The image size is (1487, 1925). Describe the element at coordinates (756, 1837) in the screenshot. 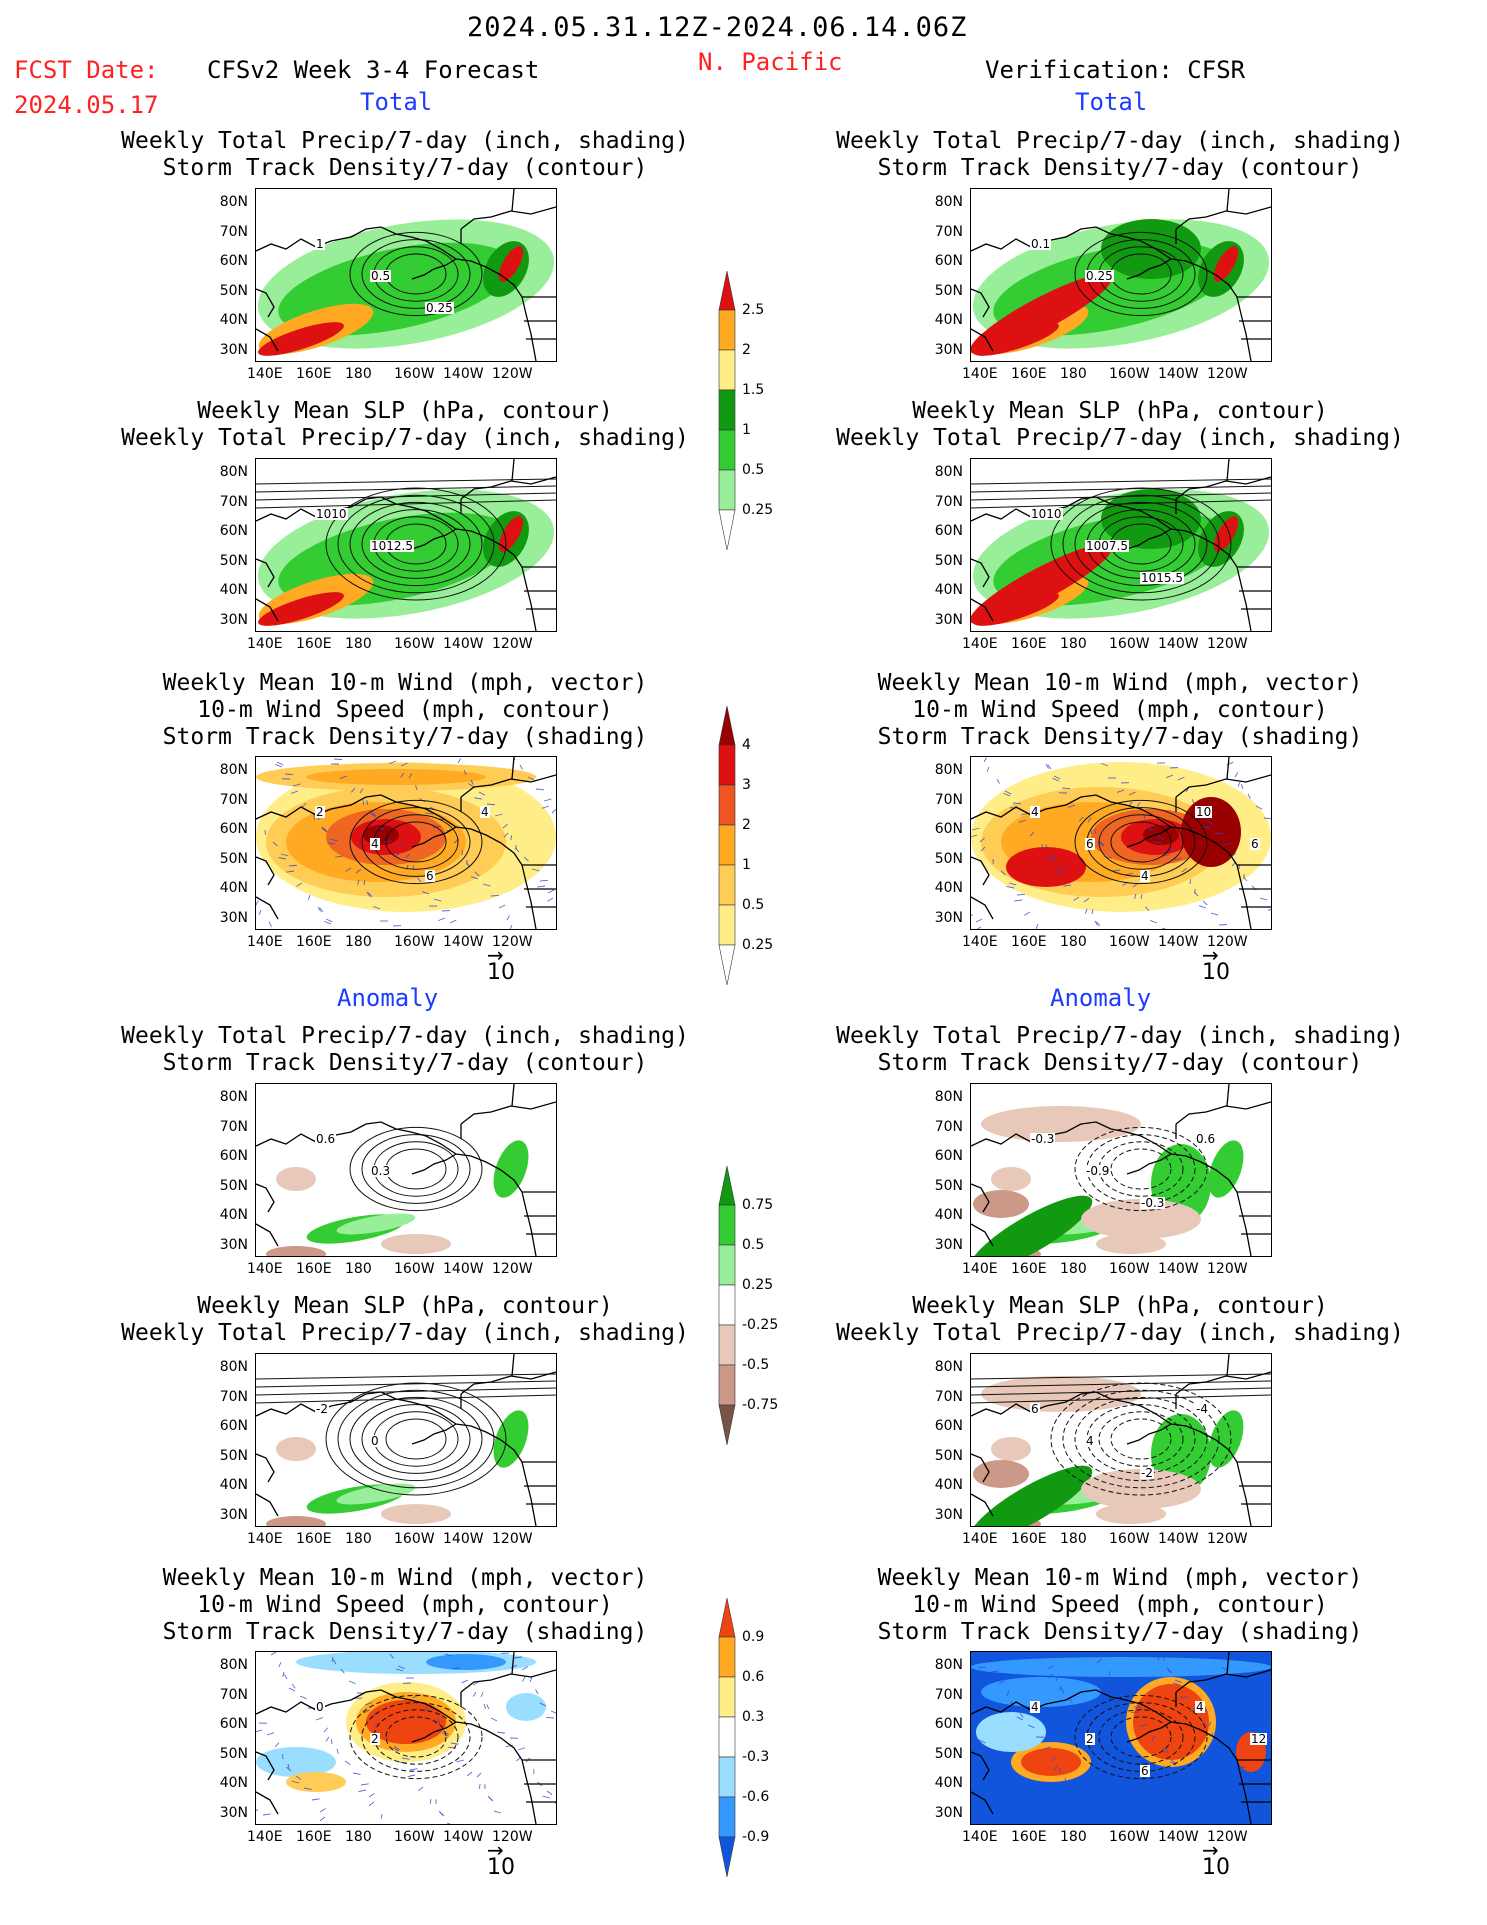

I see `colorbar-label: -0.9` at that location.